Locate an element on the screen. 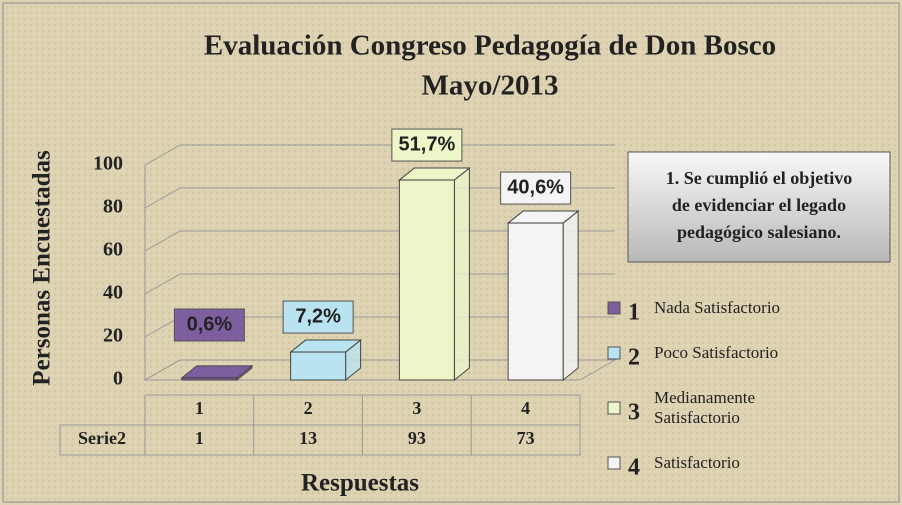  legend-key: 4 is located at coordinates (634, 468).